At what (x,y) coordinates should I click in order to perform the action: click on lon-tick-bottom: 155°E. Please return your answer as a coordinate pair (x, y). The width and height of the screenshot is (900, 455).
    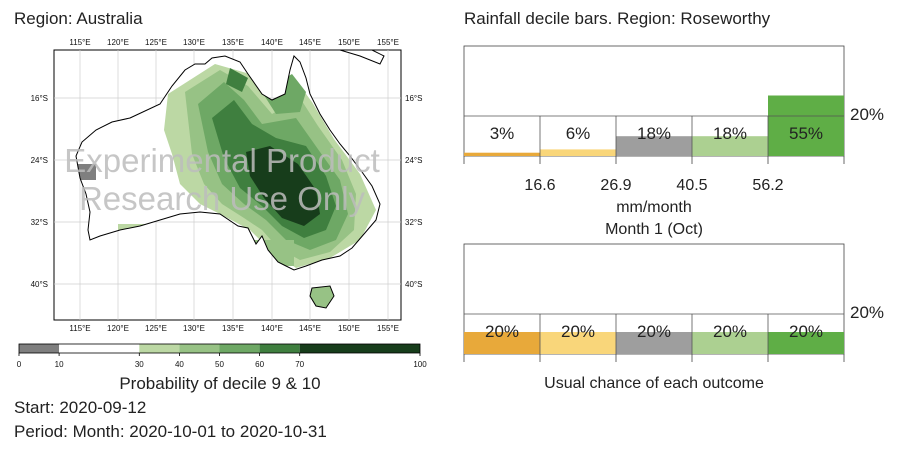
    Looking at the image, I should click on (388, 328).